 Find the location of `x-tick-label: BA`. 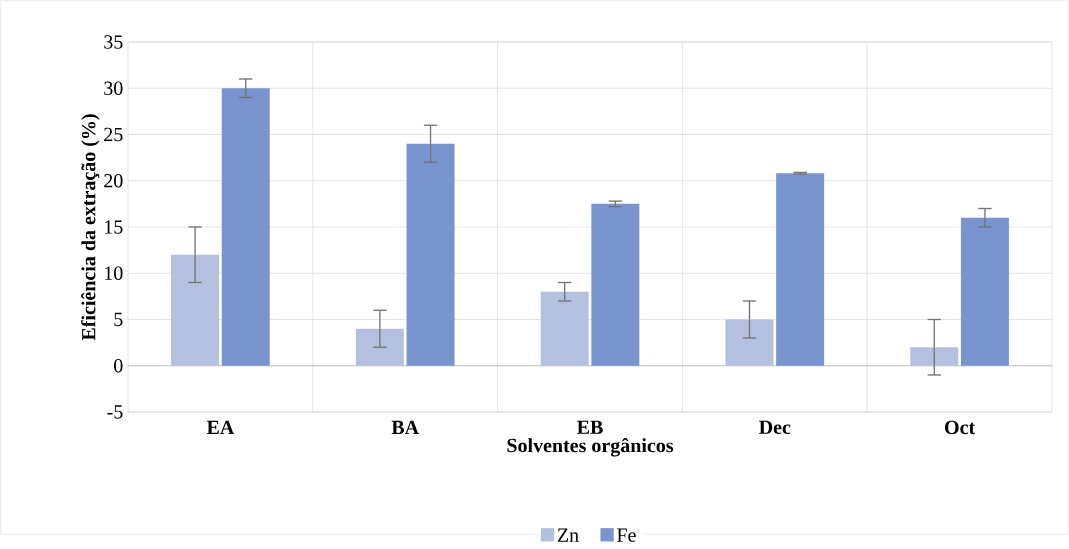

x-tick-label: BA is located at coordinates (405, 427).